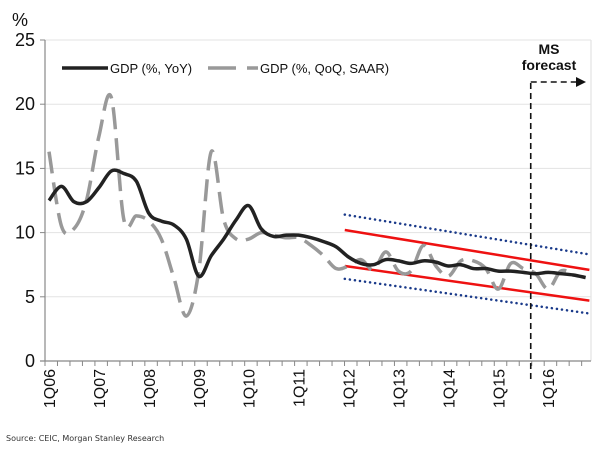 Image resolution: width=600 pixels, height=450 pixels. What do you see at coordinates (581, 82) in the screenshot?
I see `forecast-arrow-head-icon` at bounding box center [581, 82].